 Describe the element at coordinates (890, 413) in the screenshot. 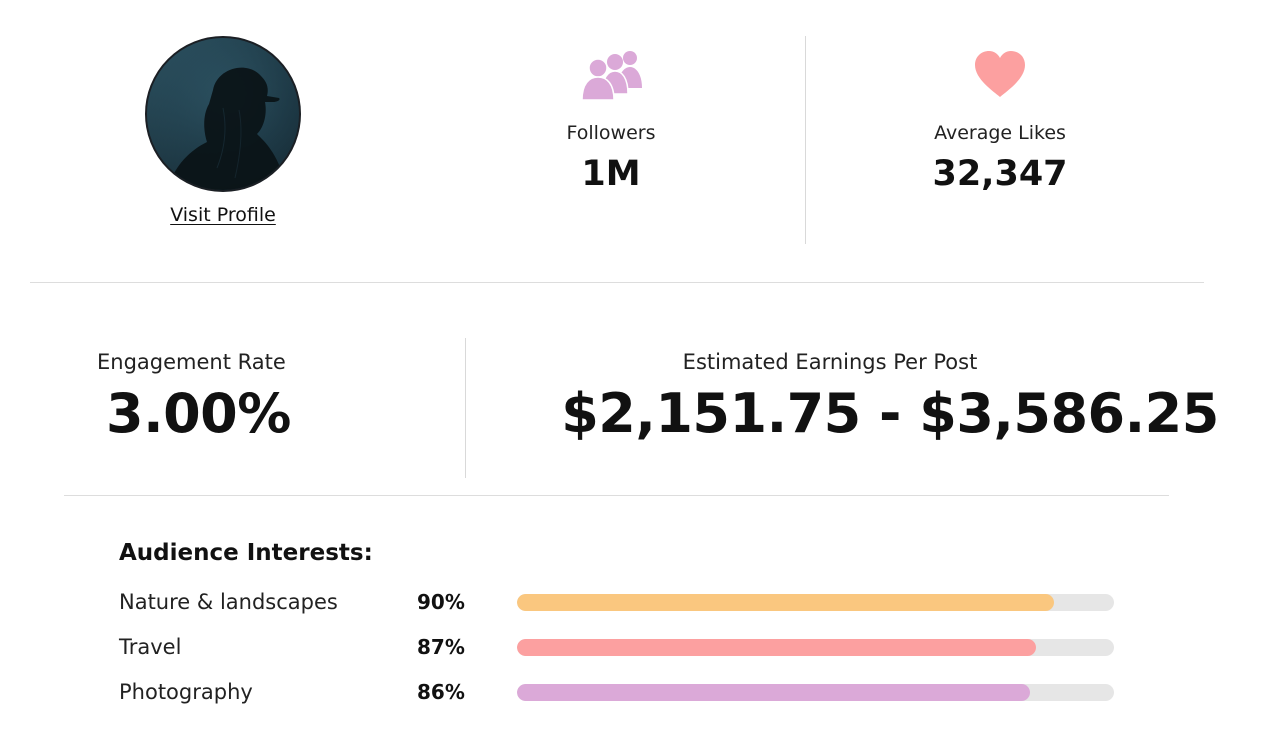

I see `estimated-earnings-value: $2,151.75 - $3,586.25` at that location.